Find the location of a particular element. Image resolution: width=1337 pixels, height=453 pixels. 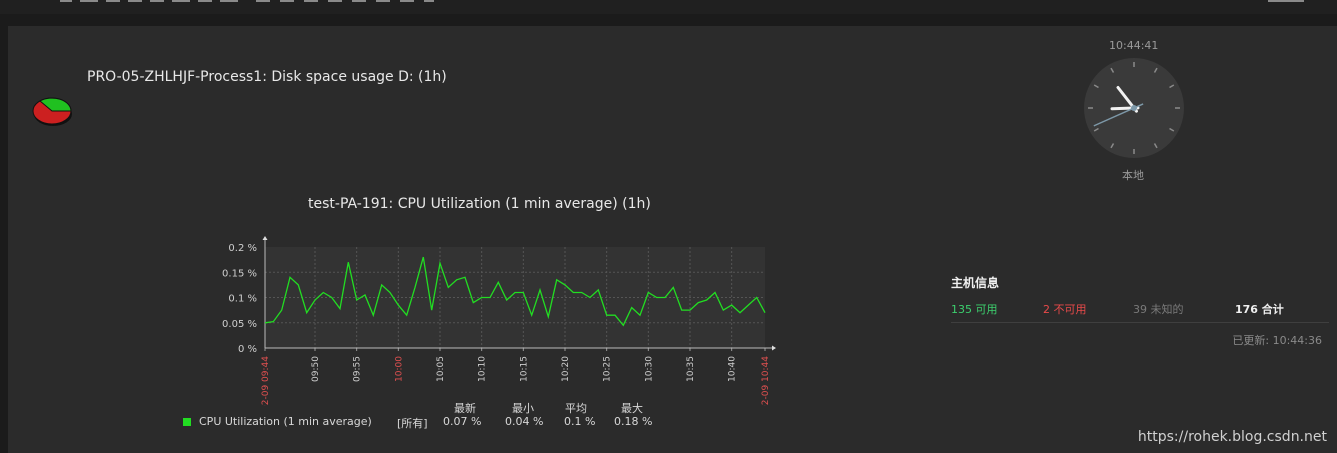

x-tick-label: 02-09 10:44 is located at coordinates (766, 381).